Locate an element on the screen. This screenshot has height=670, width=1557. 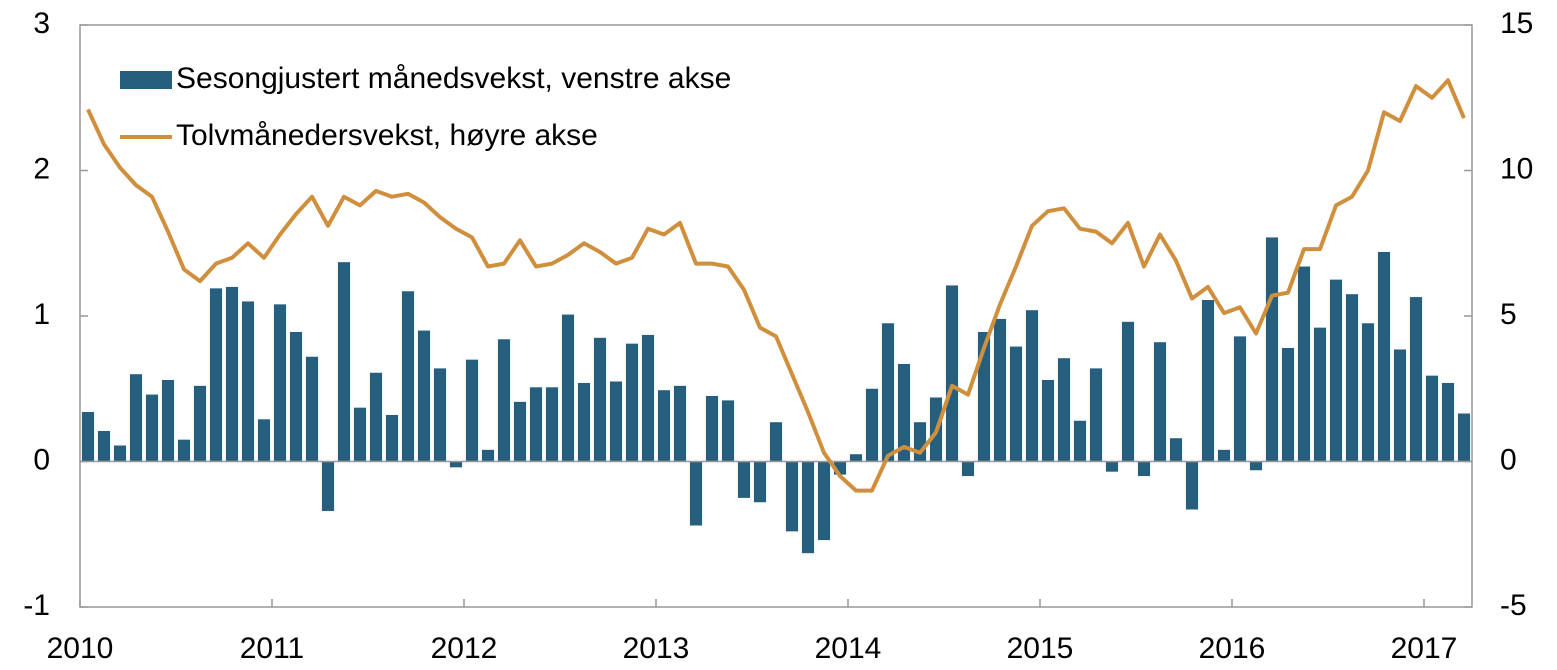
y2-tick-label: 5 is located at coordinates (1508, 314).